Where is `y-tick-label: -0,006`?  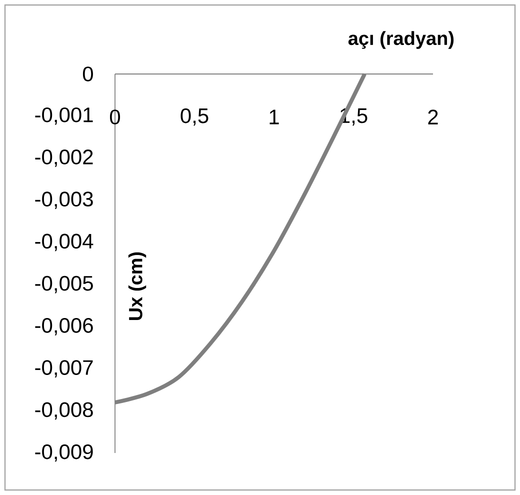 y-tick-label: -0,006 is located at coordinates (64, 327).